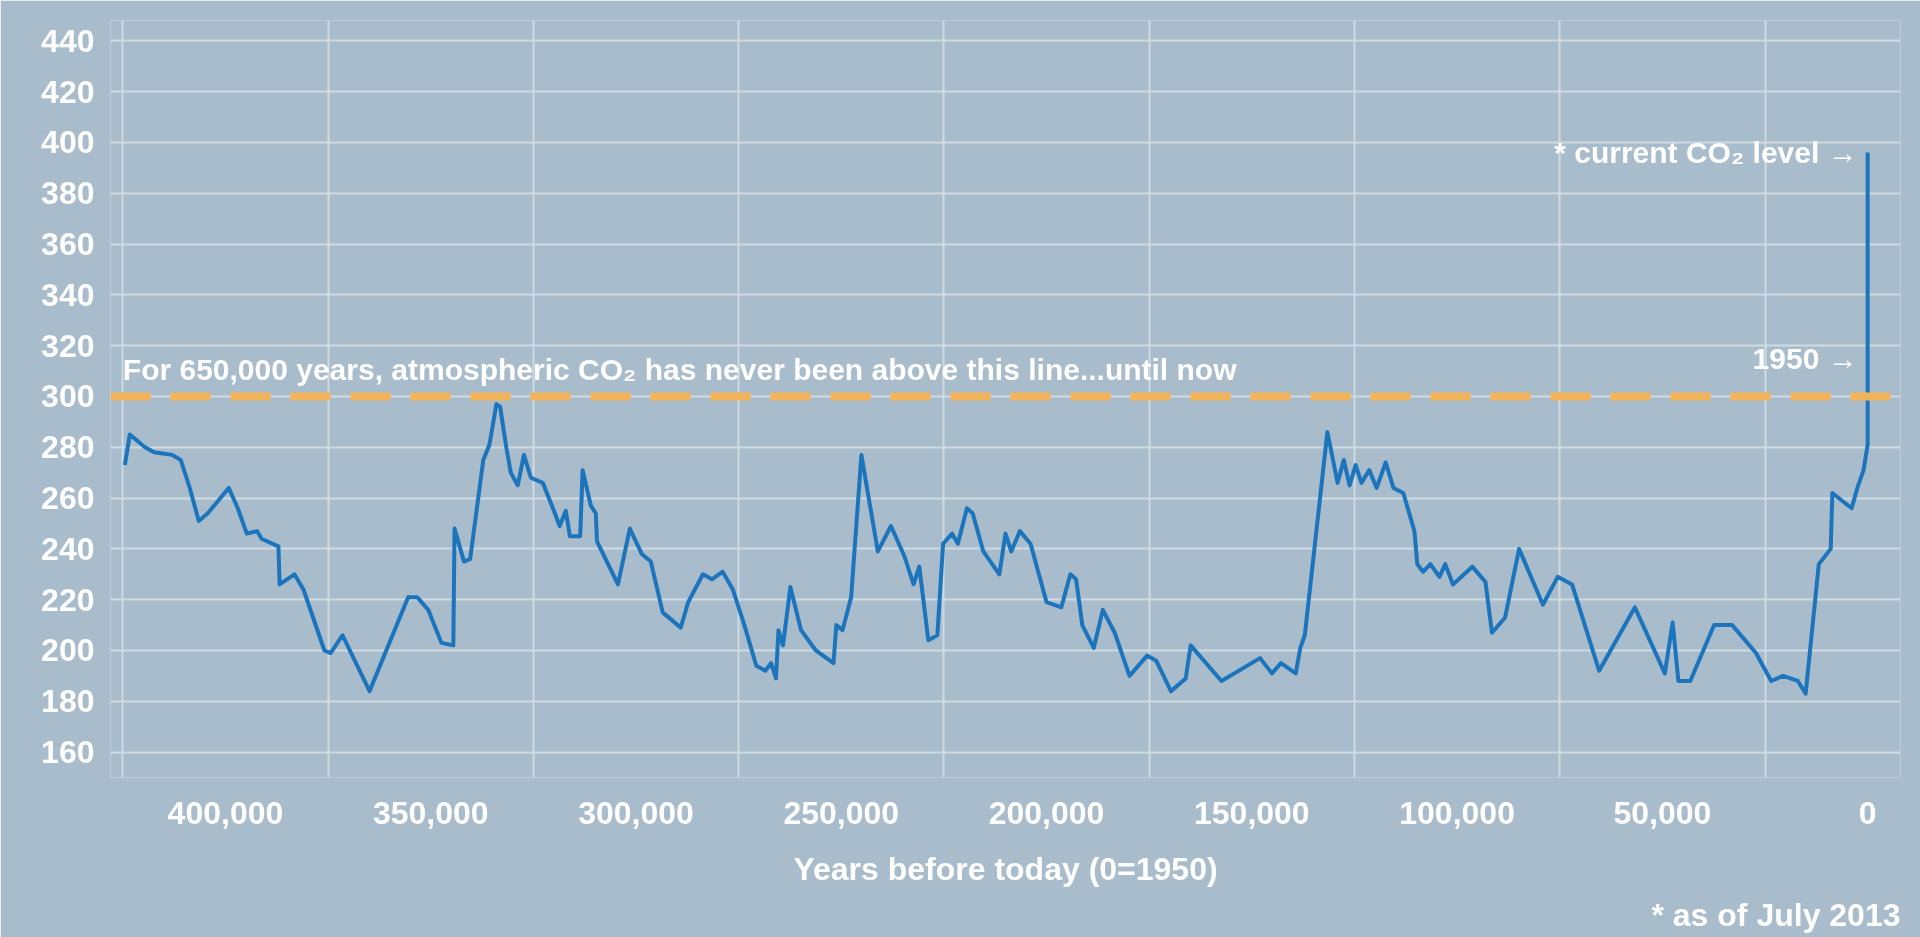 The width and height of the screenshot is (1920, 937). I want to click on y-tick-label: 280, so click(68, 447).